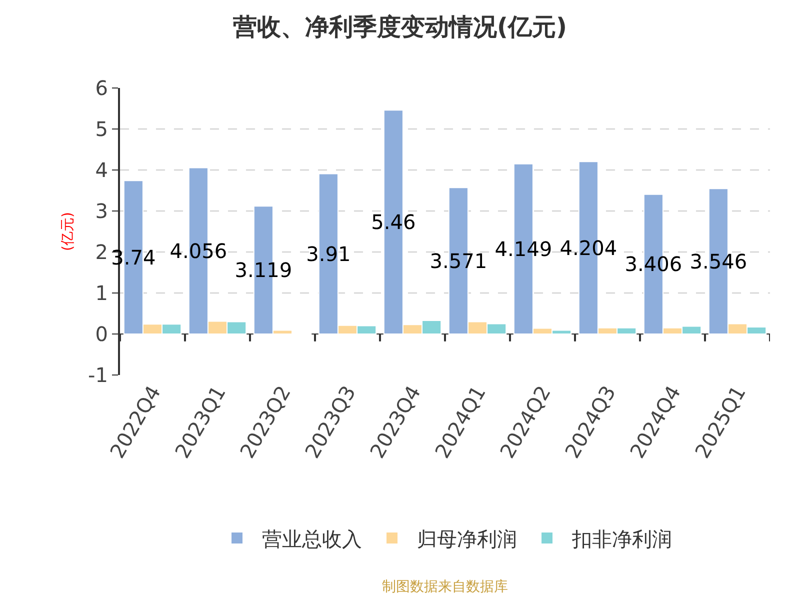  What do you see at coordinates (101, 334) in the screenshot?
I see `y-tick-label: 0` at bounding box center [101, 334].